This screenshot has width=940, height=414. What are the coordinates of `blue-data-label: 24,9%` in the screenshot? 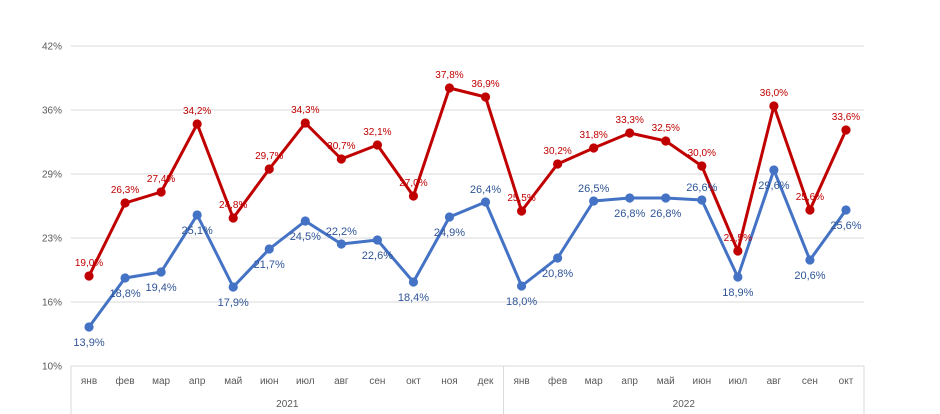 It's located at (449, 233).